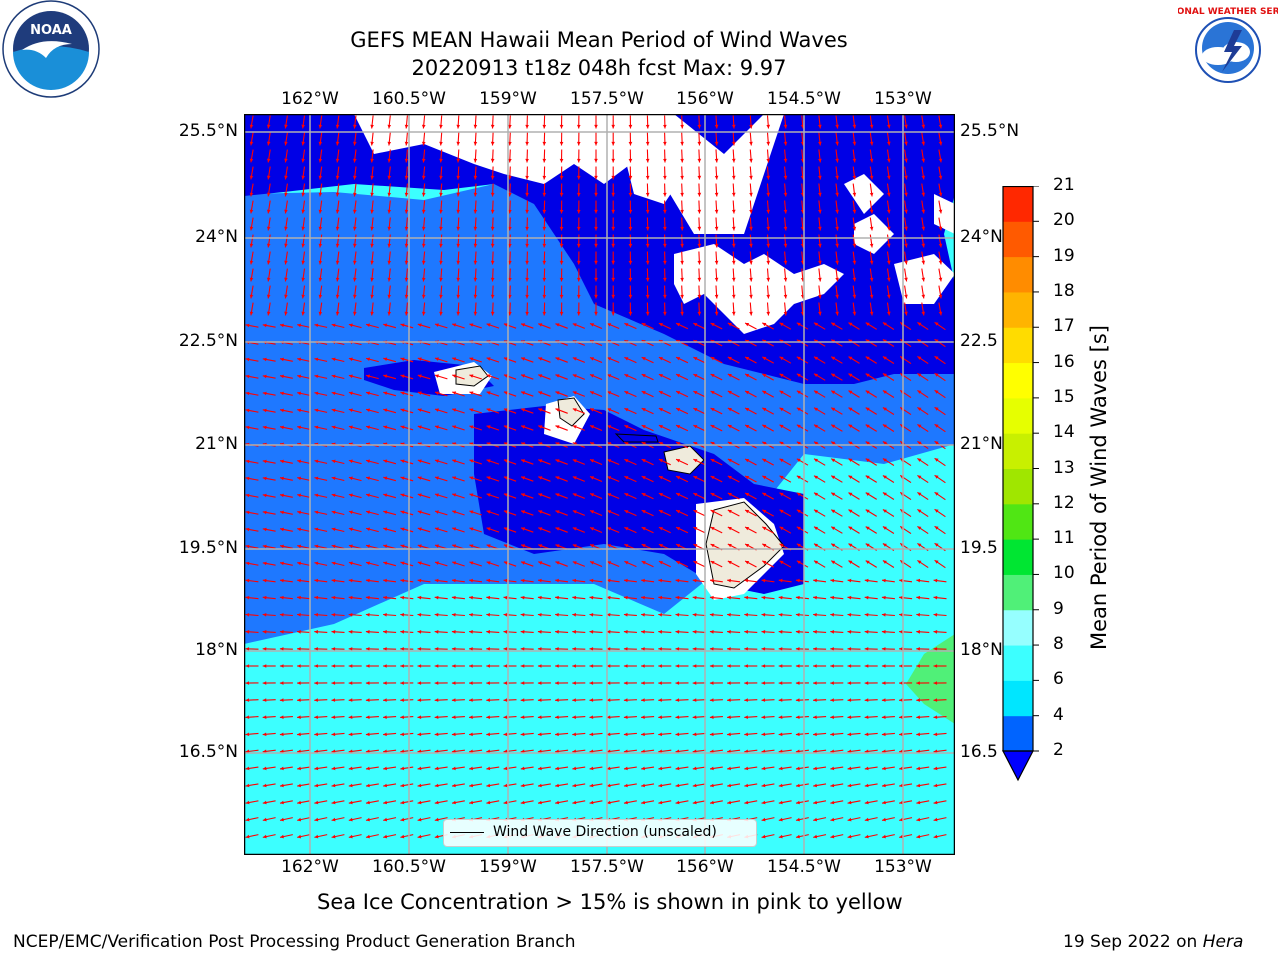 The width and height of the screenshot is (1280, 960). I want to click on colorbar-segment, so click(1018, 592).